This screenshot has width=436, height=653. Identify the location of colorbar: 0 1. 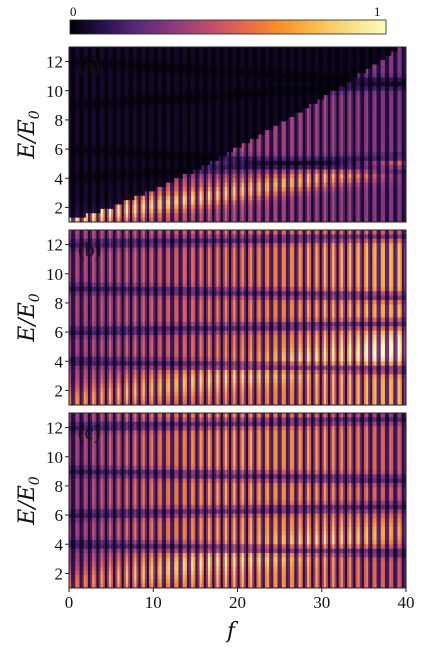
(228, 19).